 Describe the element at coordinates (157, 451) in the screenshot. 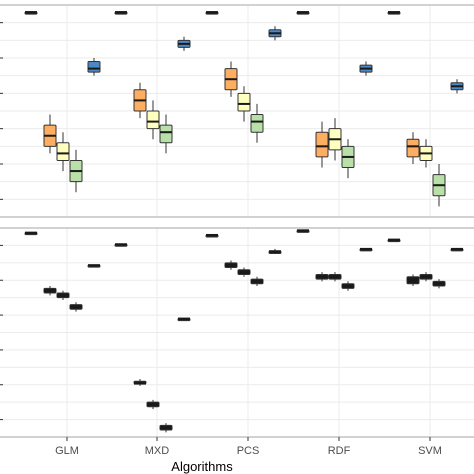

I see `x-tick-label: MXD` at that location.